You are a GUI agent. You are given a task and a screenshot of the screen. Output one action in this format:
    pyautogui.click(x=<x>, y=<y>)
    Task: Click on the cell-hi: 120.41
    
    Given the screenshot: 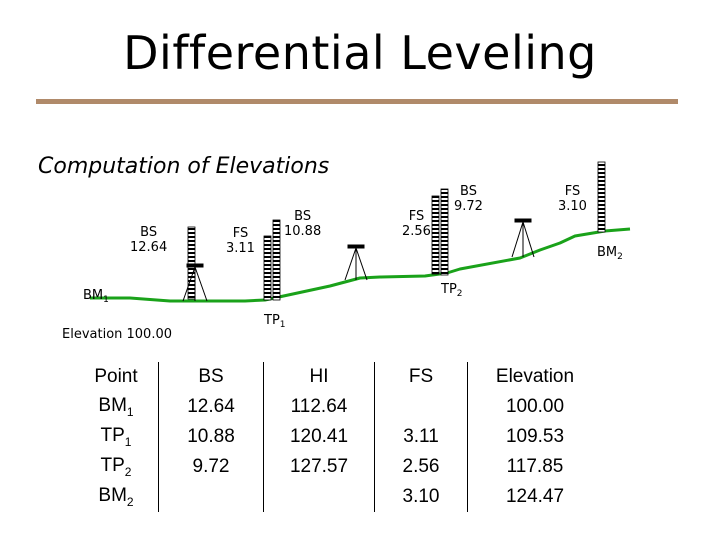 What is the action you would take?
    pyautogui.click(x=319, y=437)
    